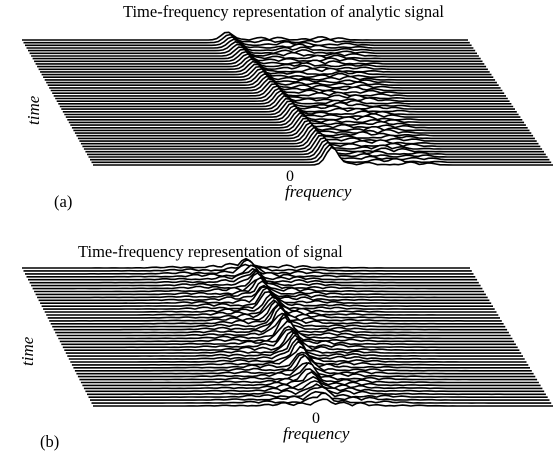  I want to click on chart-title: Time-frequency representation of signal, so click(210, 251).